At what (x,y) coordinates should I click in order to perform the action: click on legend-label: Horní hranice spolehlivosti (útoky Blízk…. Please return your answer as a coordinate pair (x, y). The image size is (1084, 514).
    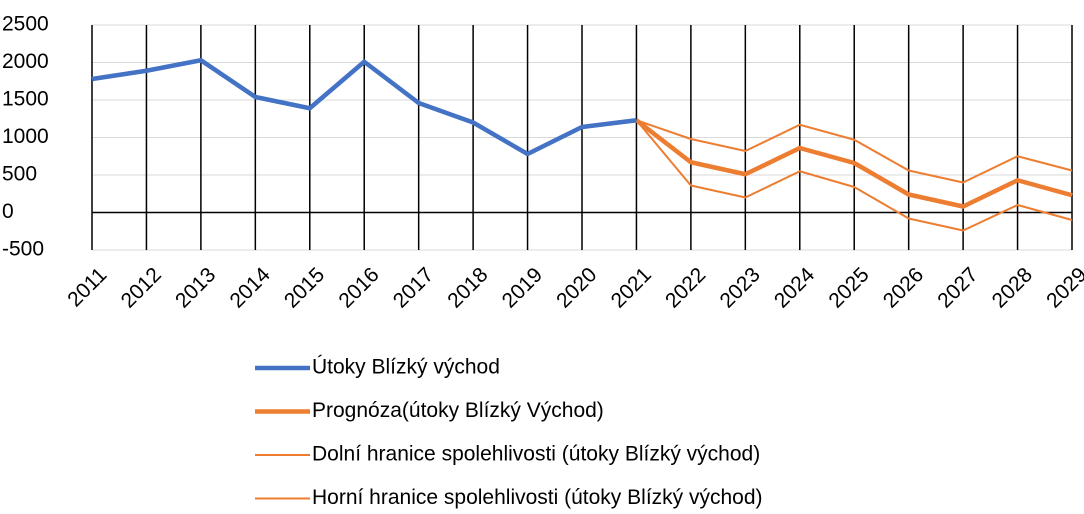
    Looking at the image, I should click on (537, 497).